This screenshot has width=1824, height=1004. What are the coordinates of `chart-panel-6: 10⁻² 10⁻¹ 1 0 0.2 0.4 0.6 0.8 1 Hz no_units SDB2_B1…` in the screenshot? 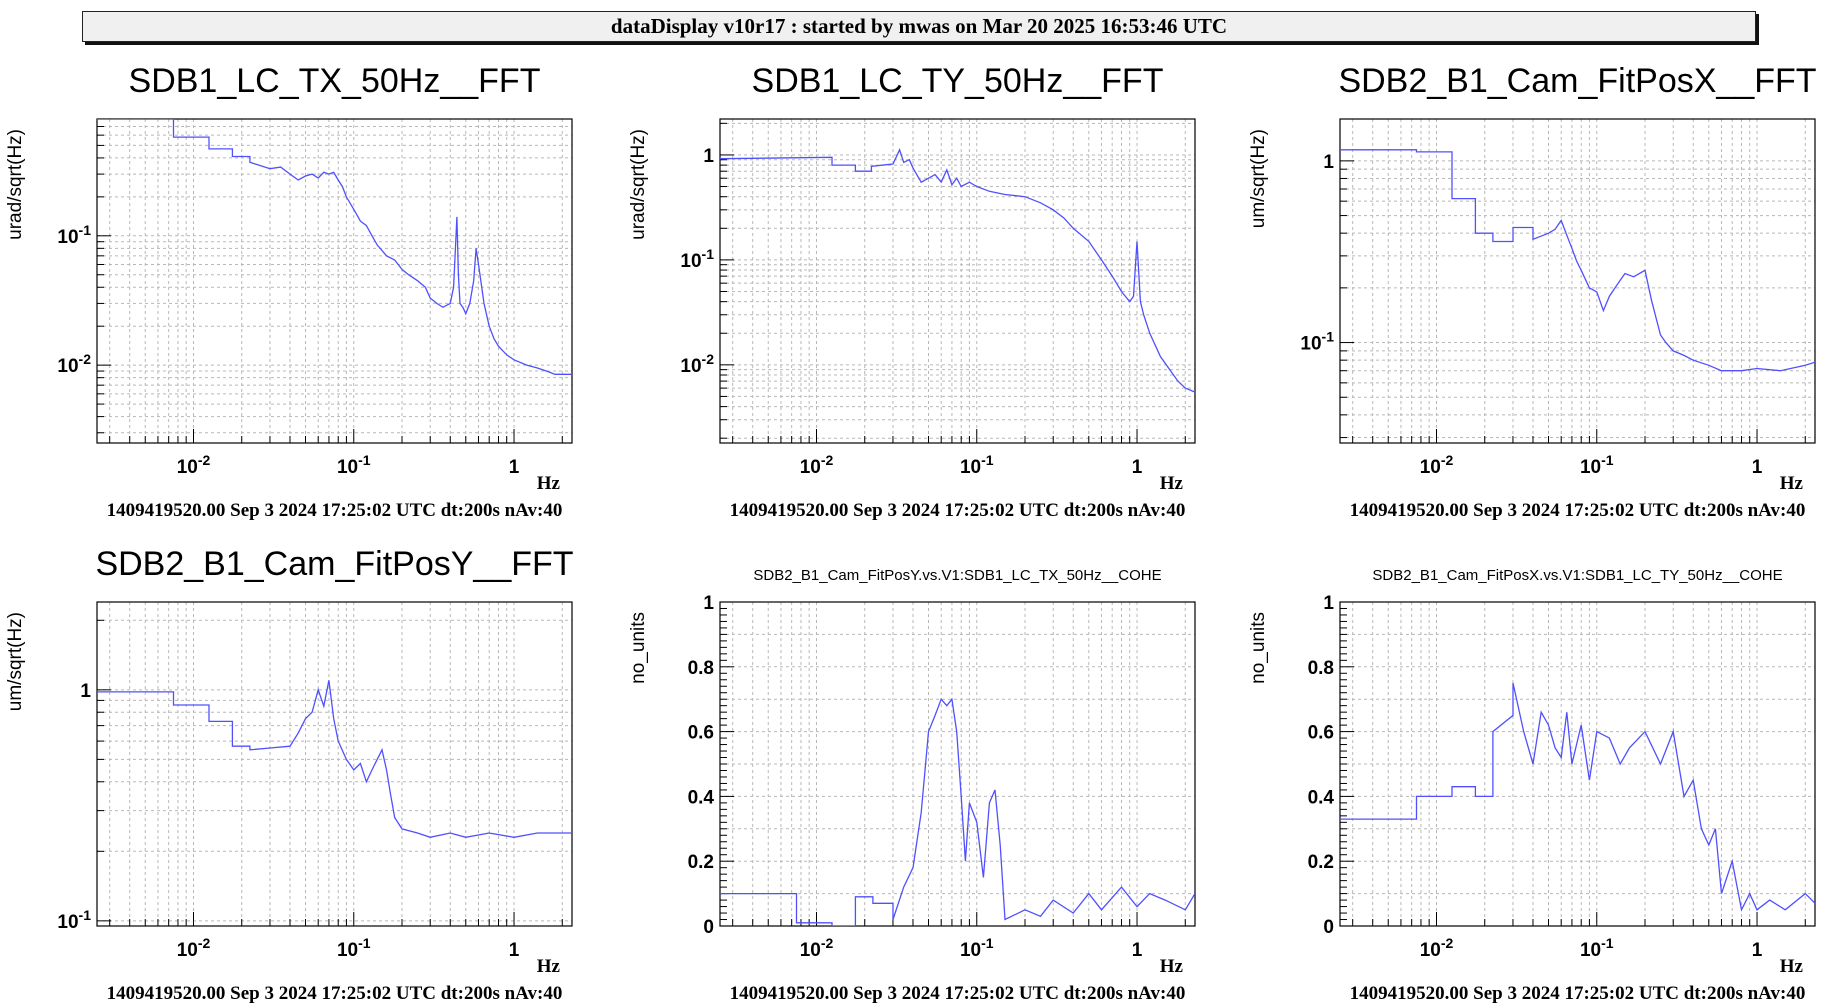 It's located at (1532, 785).